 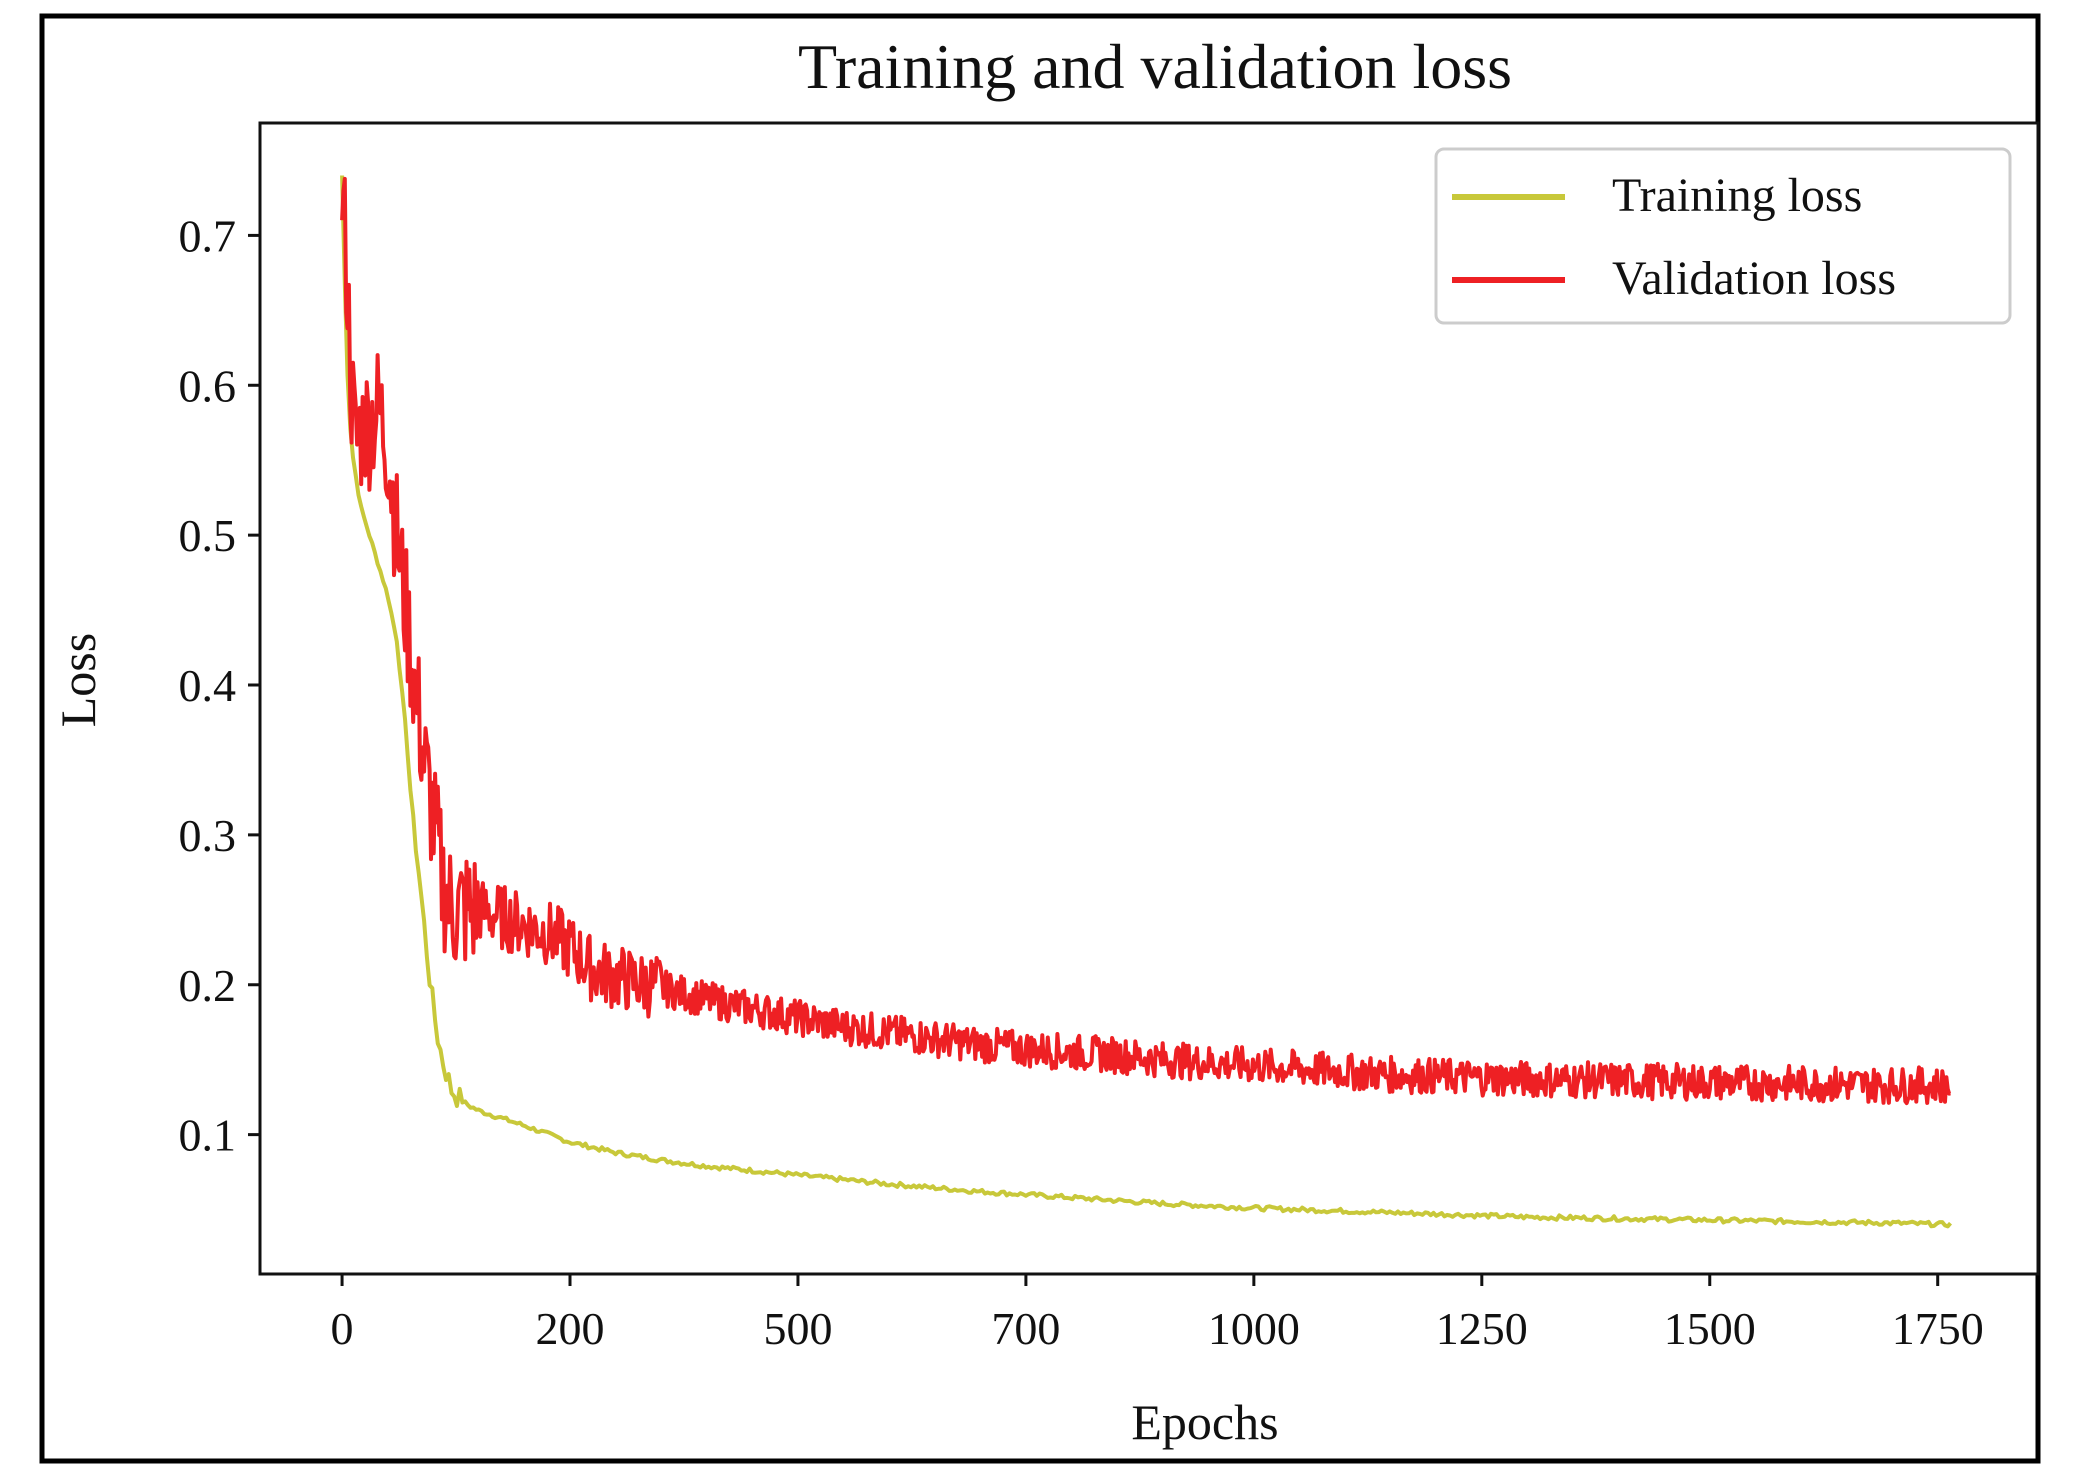 What do you see at coordinates (208, 385) in the screenshot?
I see `y-tick-label: 0.6` at bounding box center [208, 385].